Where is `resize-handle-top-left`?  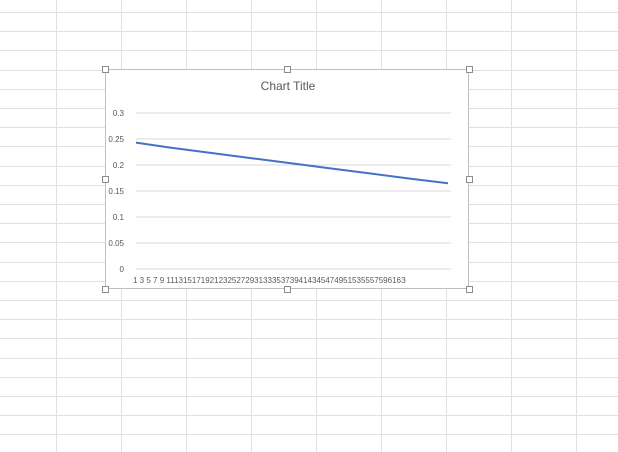 resize-handle-top-left is located at coordinates (105, 69).